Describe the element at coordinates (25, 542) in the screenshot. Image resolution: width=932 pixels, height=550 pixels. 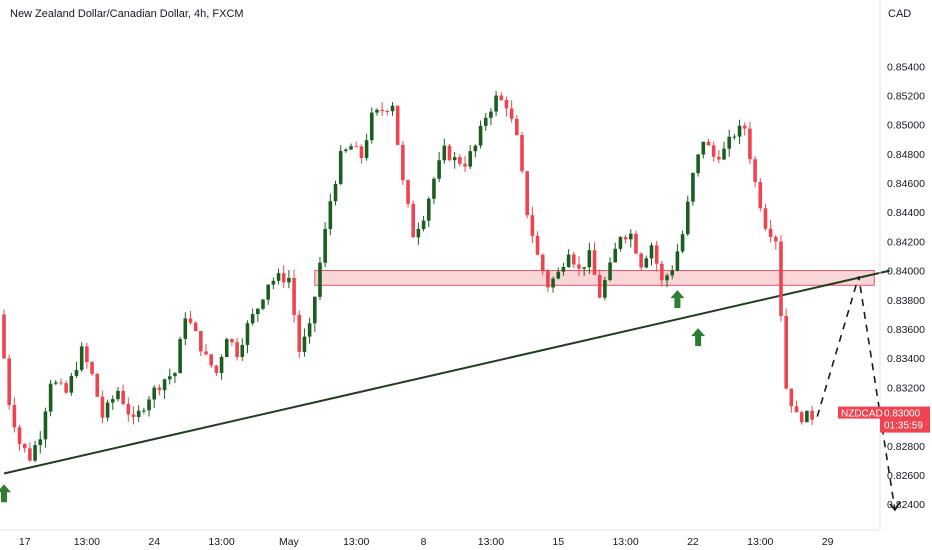
I see `time-tick-0: 17` at that location.